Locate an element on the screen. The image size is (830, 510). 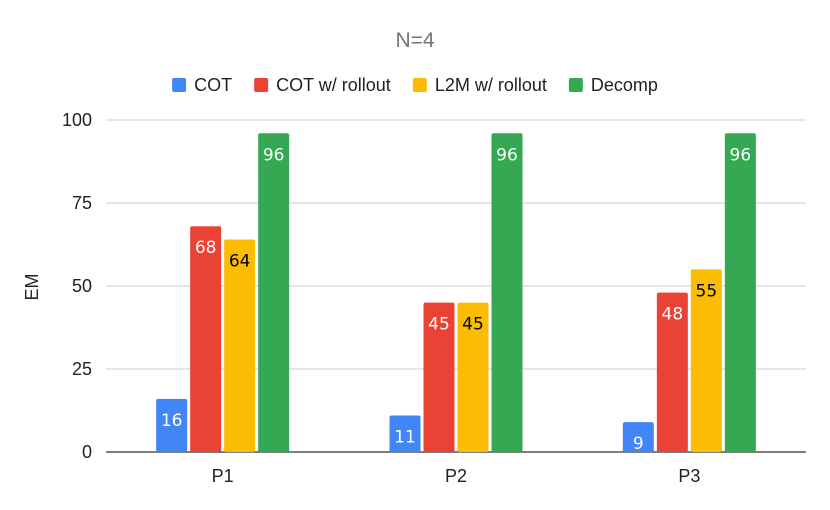
legend-item: COT w/ rollout is located at coordinates (322, 85).